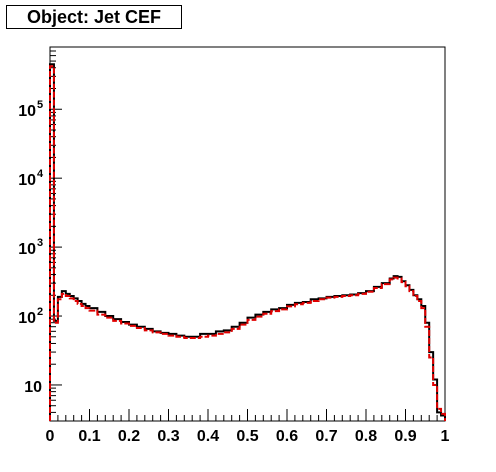  Describe the element at coordinates (287, 436) in the screenshot. I see `x-tick-label: 0.6` at that location.